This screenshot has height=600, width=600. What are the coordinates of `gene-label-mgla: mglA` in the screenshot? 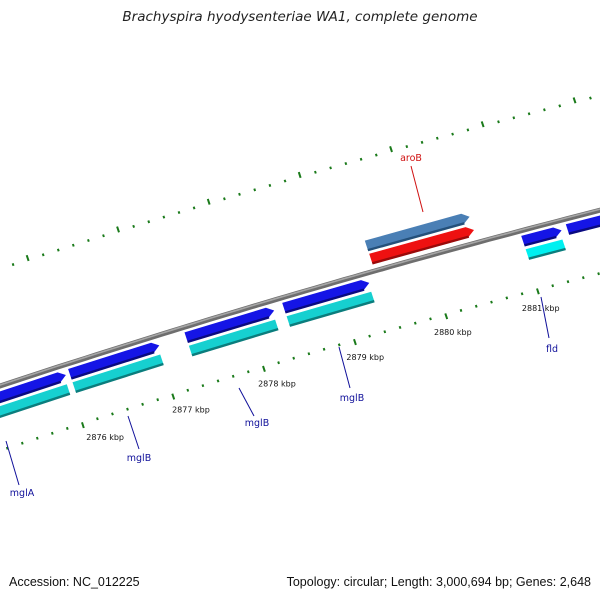 It's located at (22, 493).